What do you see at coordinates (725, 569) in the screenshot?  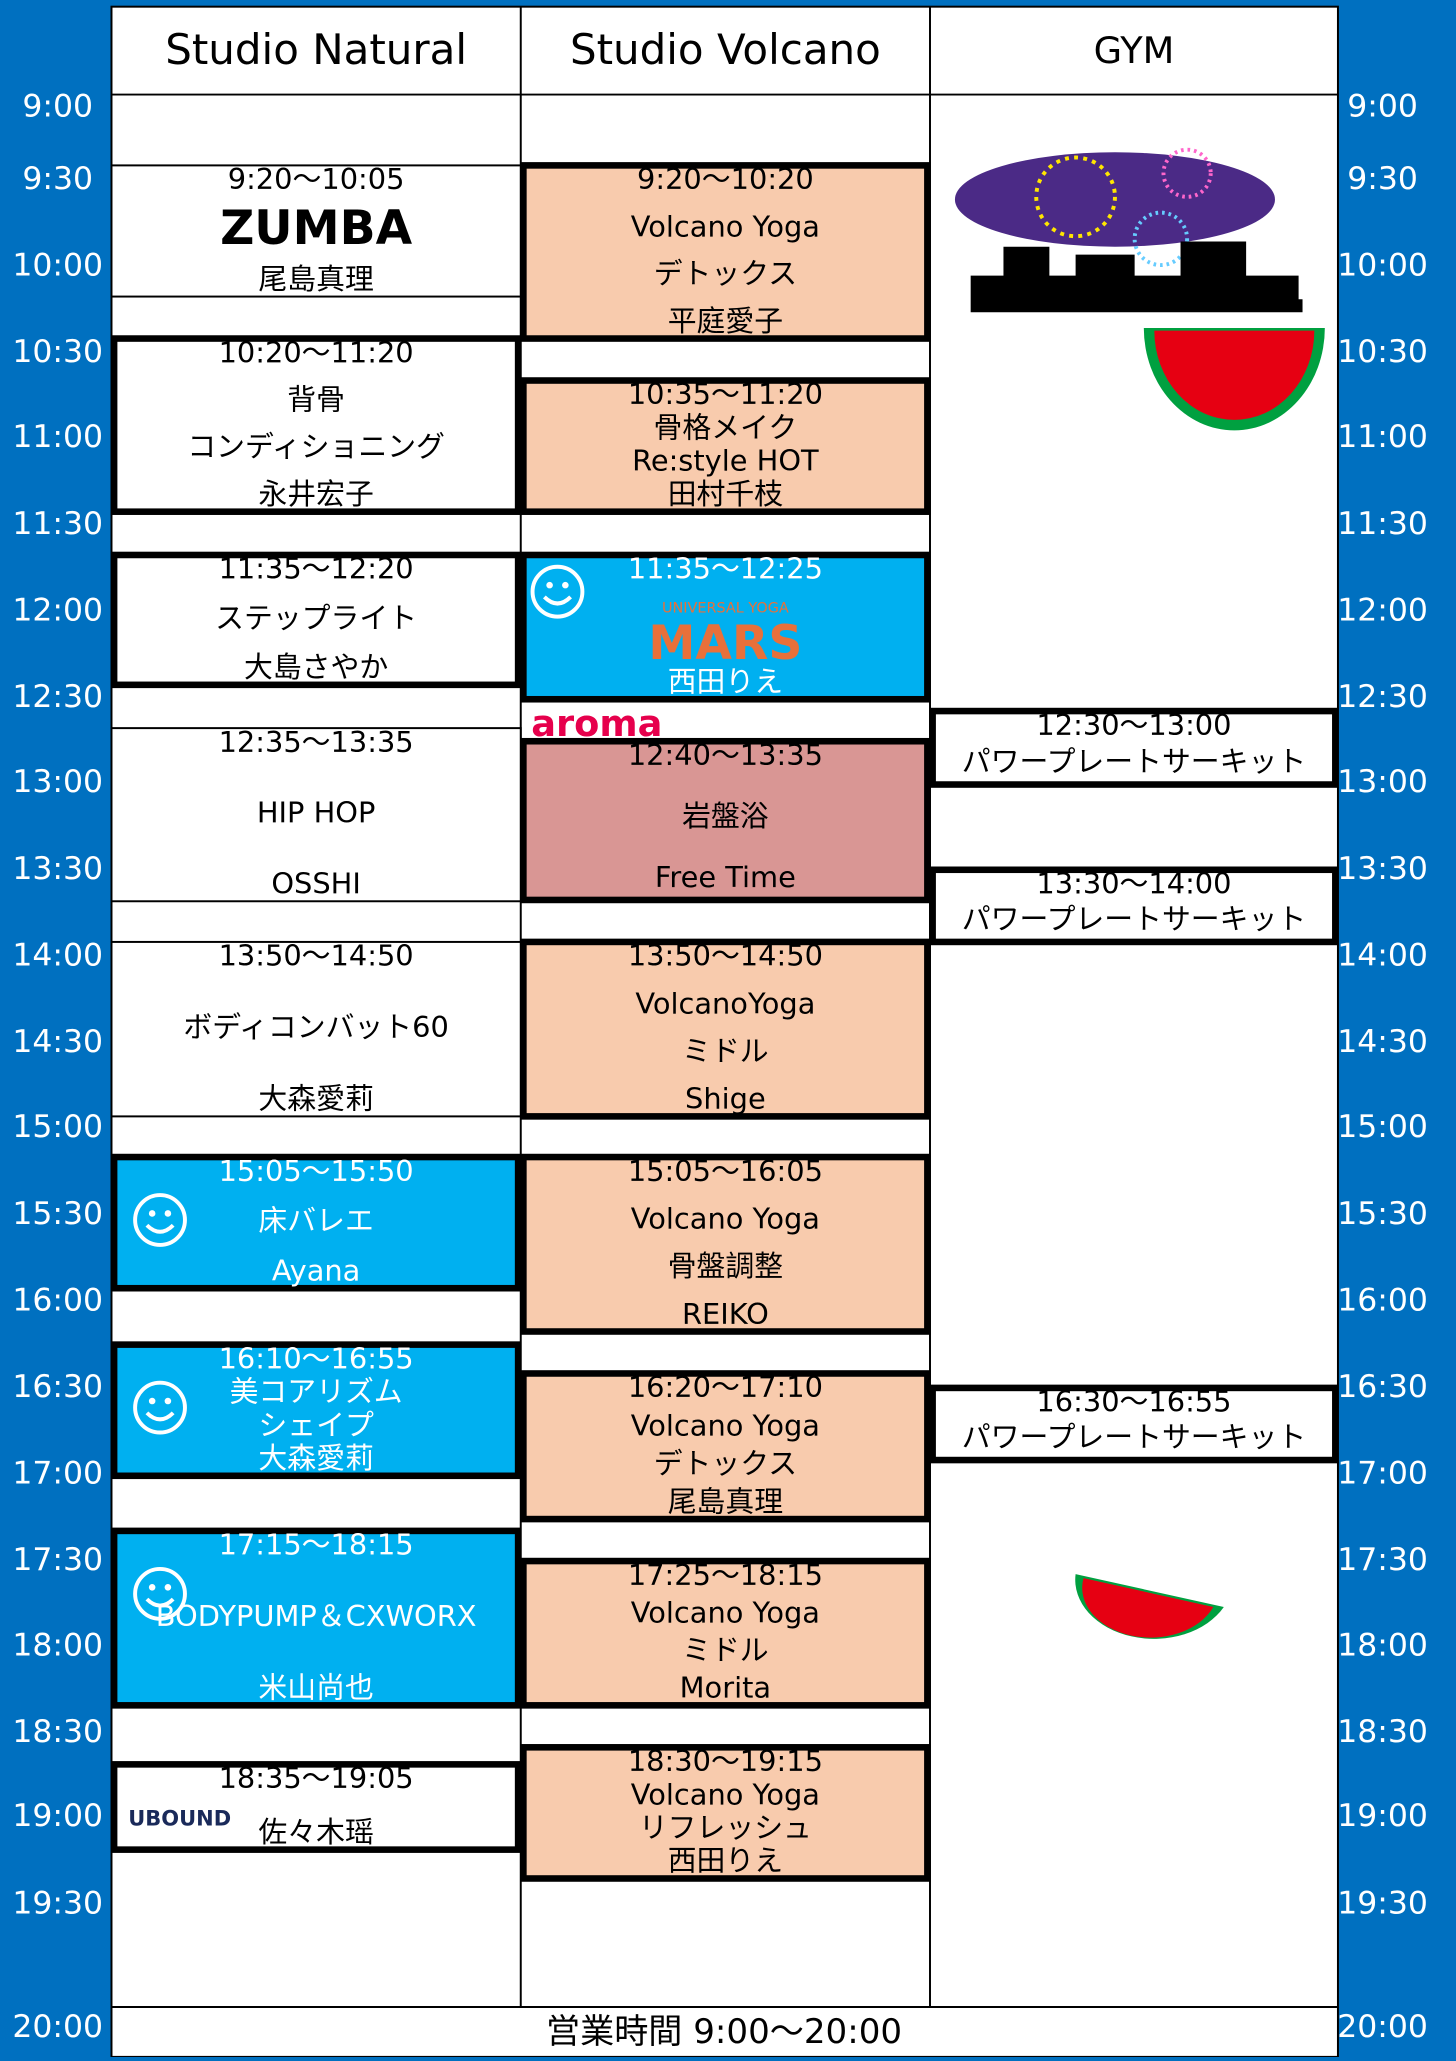 I see `event-time: 11:35〜12:25` at bounding box center [725, 569].